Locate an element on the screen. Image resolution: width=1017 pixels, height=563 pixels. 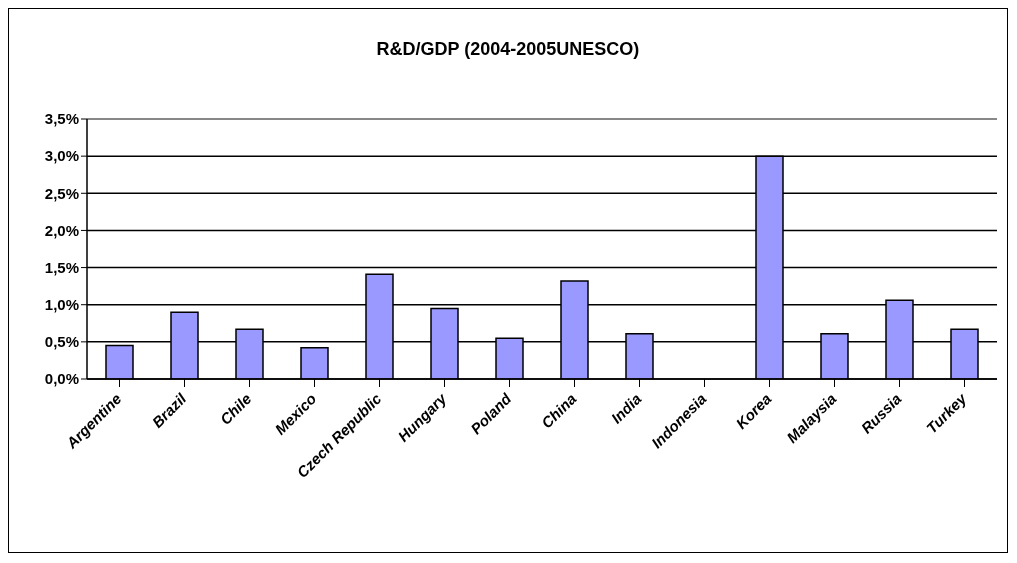
y-tick-label: 1,0% is located at coordinates (61, 305).